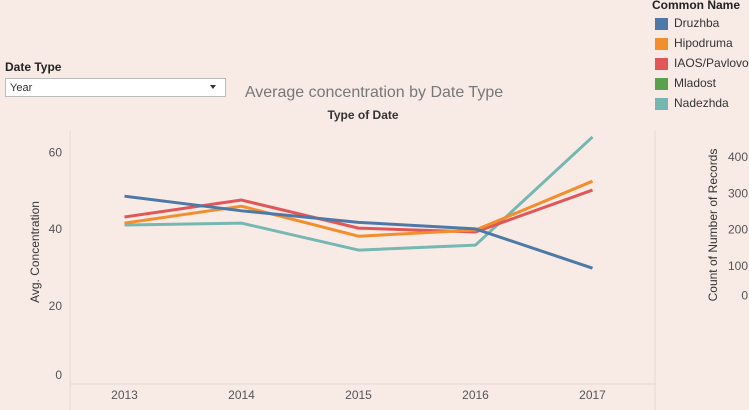 The image size is (749, 410). What do you see at coordinates (696, 6) in the screenshot?
I see `legend-title: Common Name` at bounding box center [696, 6].